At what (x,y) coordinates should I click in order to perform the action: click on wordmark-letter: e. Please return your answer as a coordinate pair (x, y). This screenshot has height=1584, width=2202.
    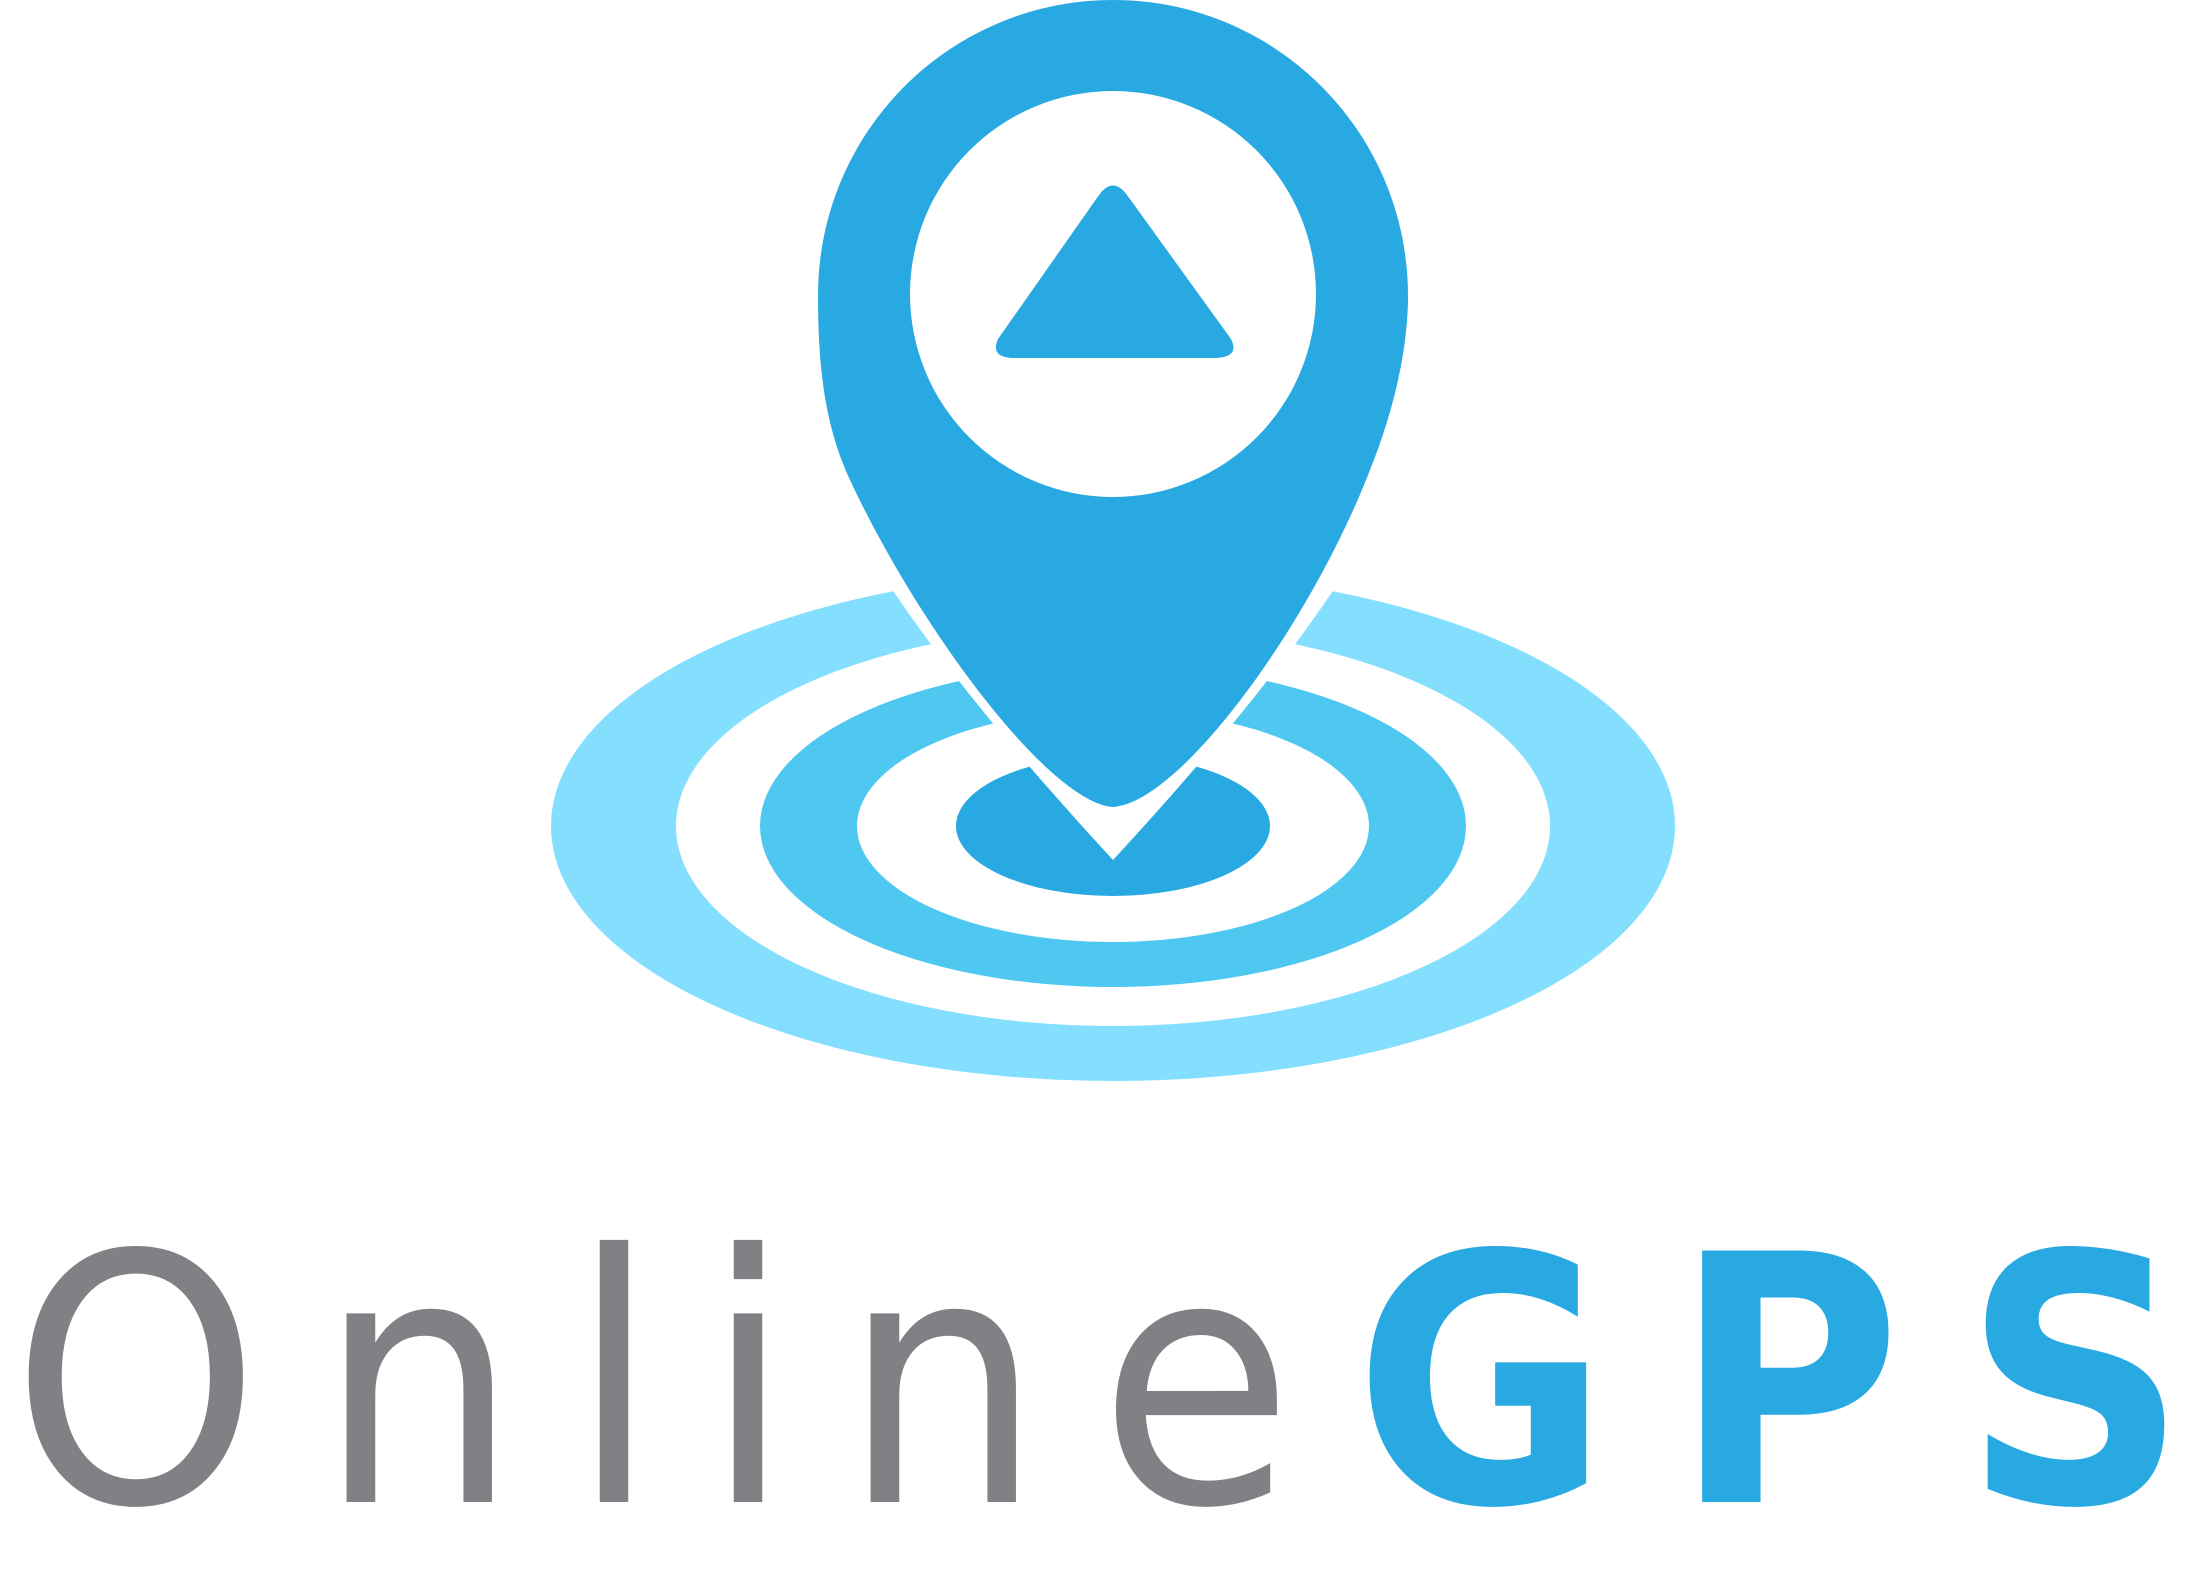
    Looking at the image, I should click on (1196, 1383).